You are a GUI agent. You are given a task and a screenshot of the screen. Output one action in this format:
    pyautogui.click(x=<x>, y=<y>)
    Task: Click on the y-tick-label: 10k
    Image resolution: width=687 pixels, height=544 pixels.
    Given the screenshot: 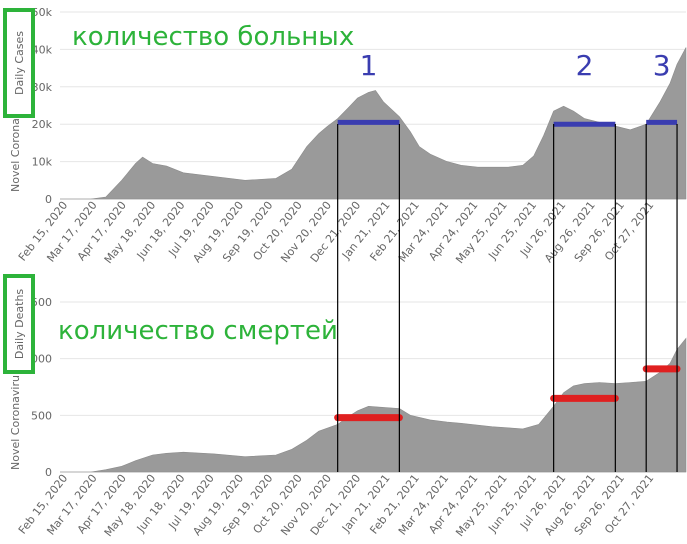 What is the action you would take?
    pyautogui.click(x=42, y=162)
    